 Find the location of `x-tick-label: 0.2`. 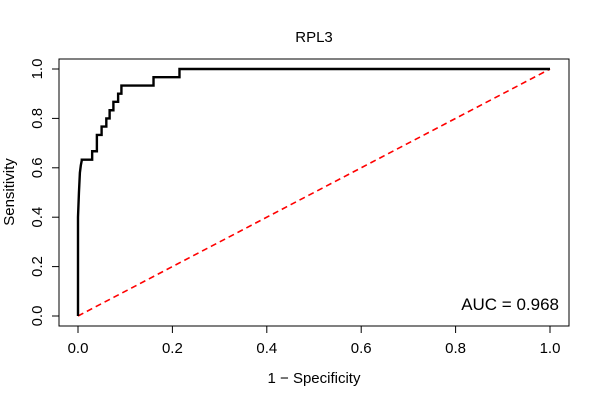

x-tick-label: 0.2 is located at coordinates (172, 348).